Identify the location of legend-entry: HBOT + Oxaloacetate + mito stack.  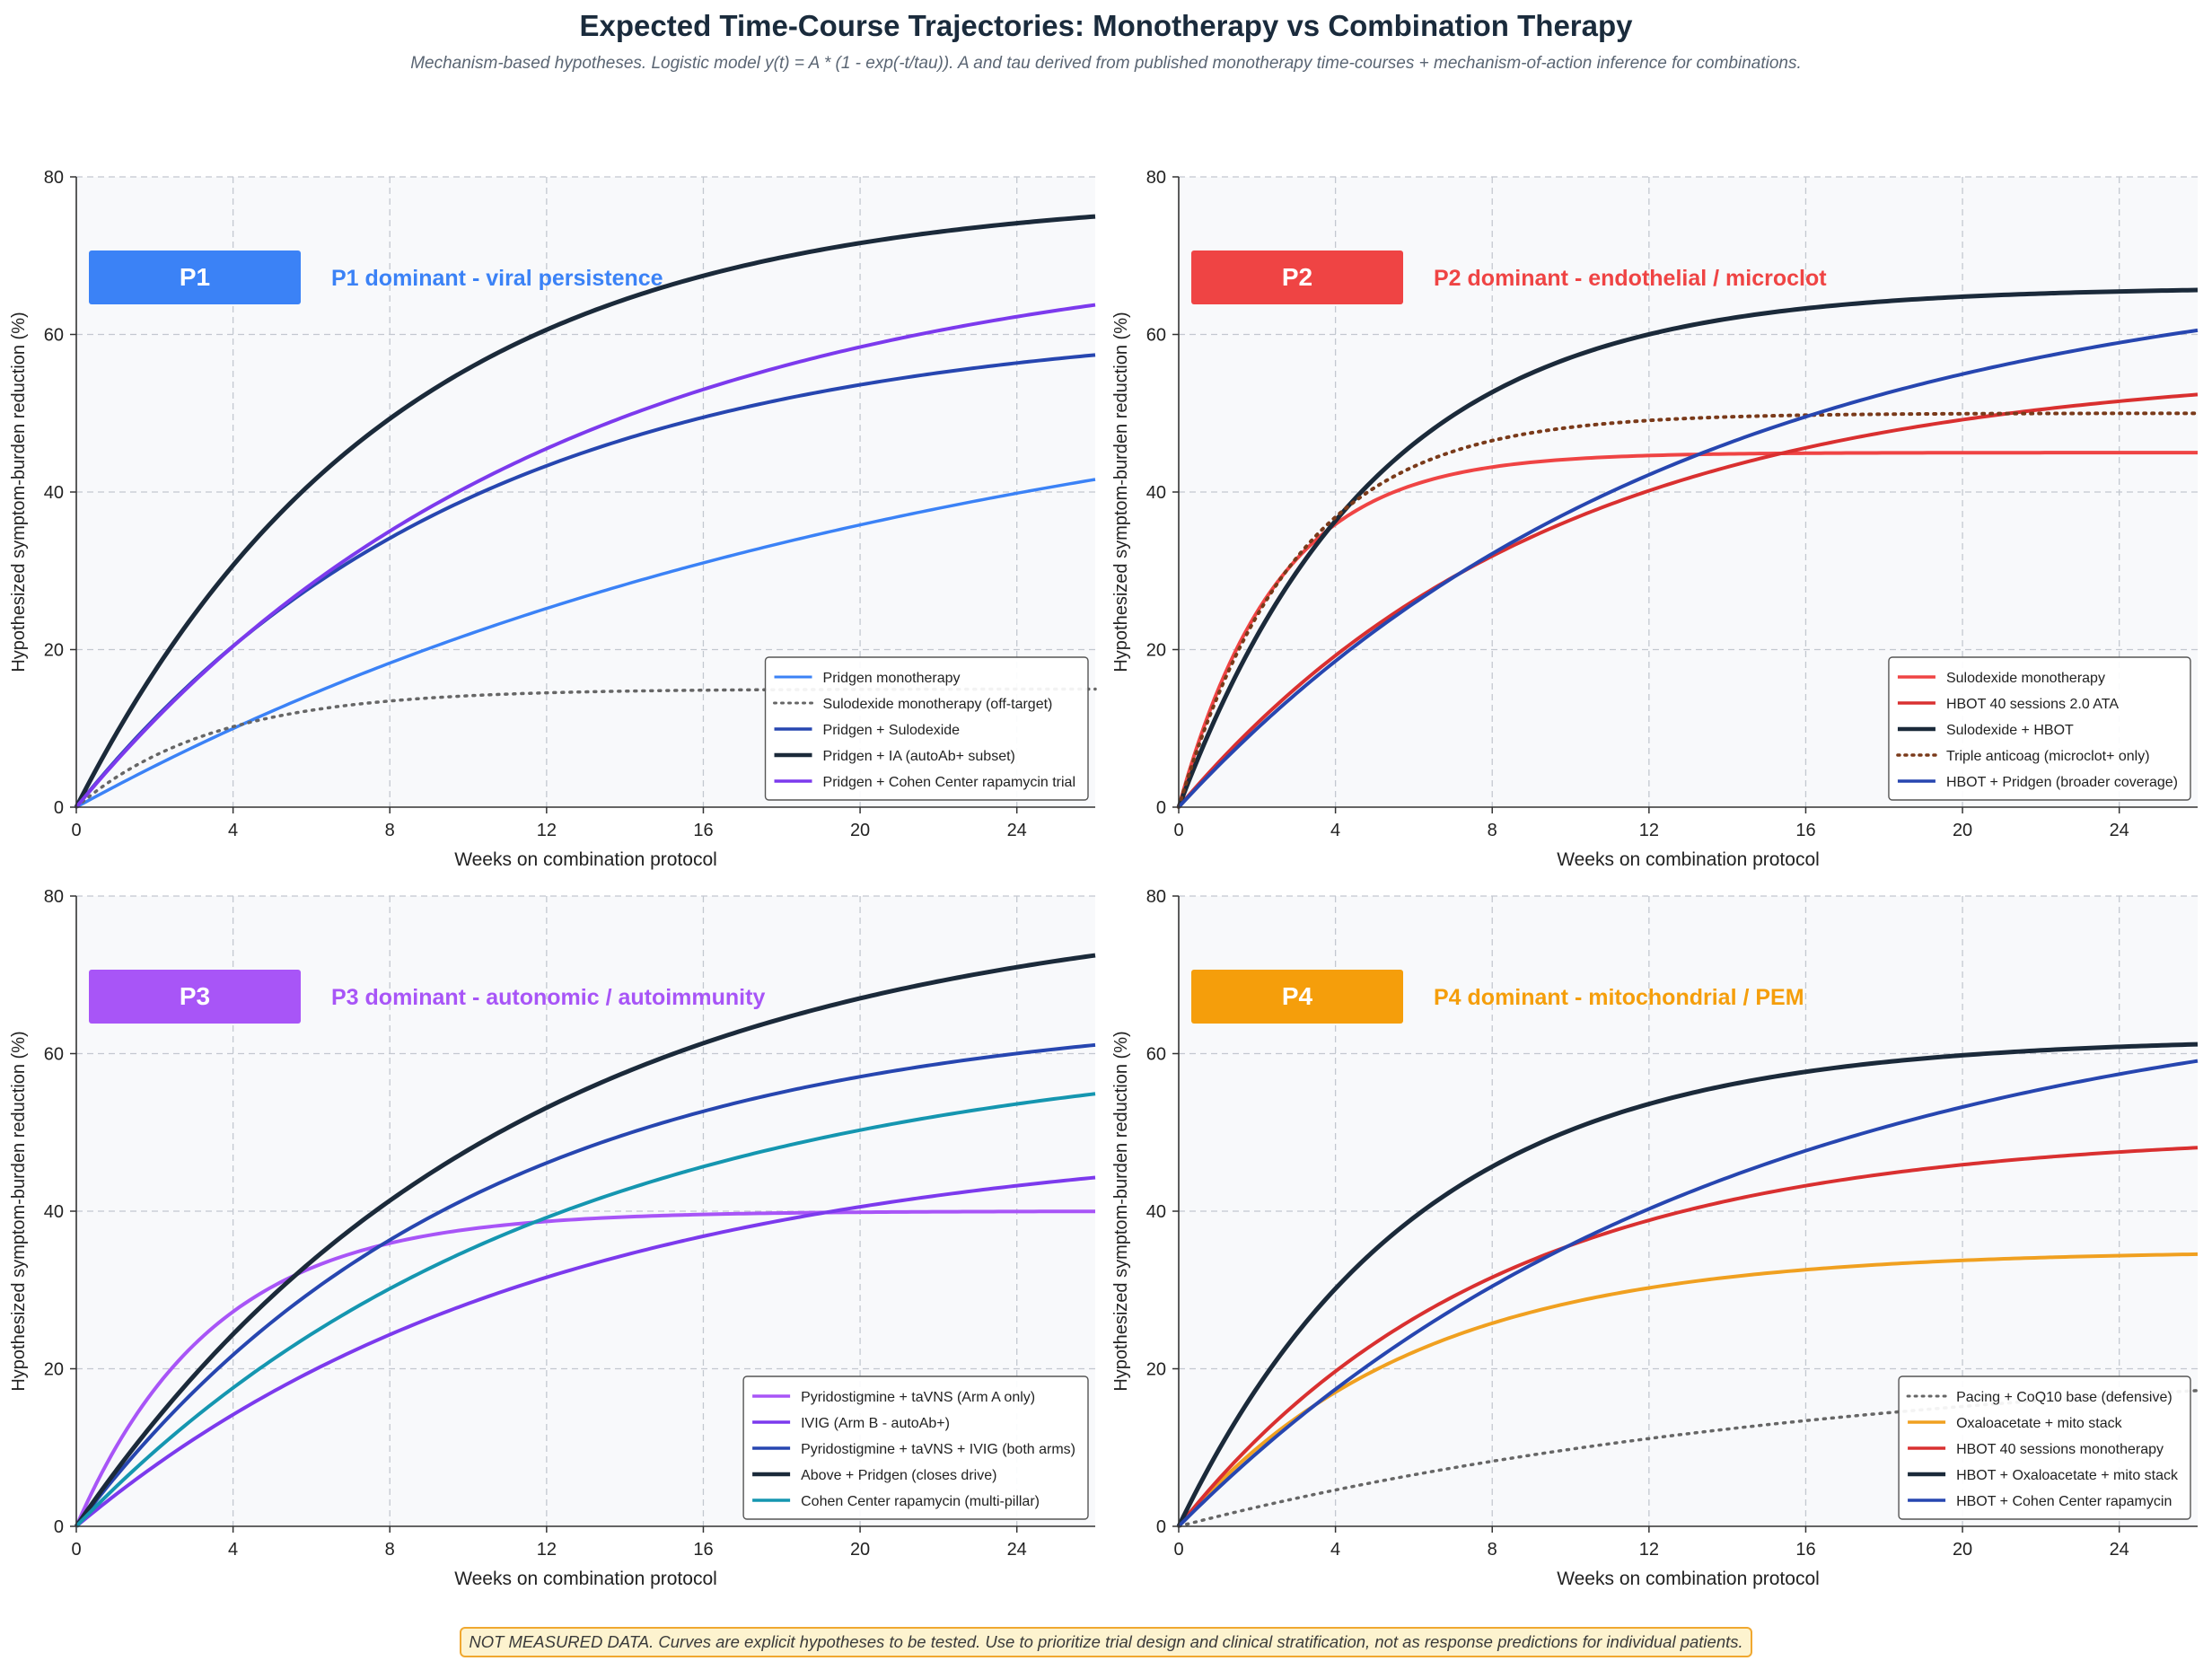
(2067, 1475).